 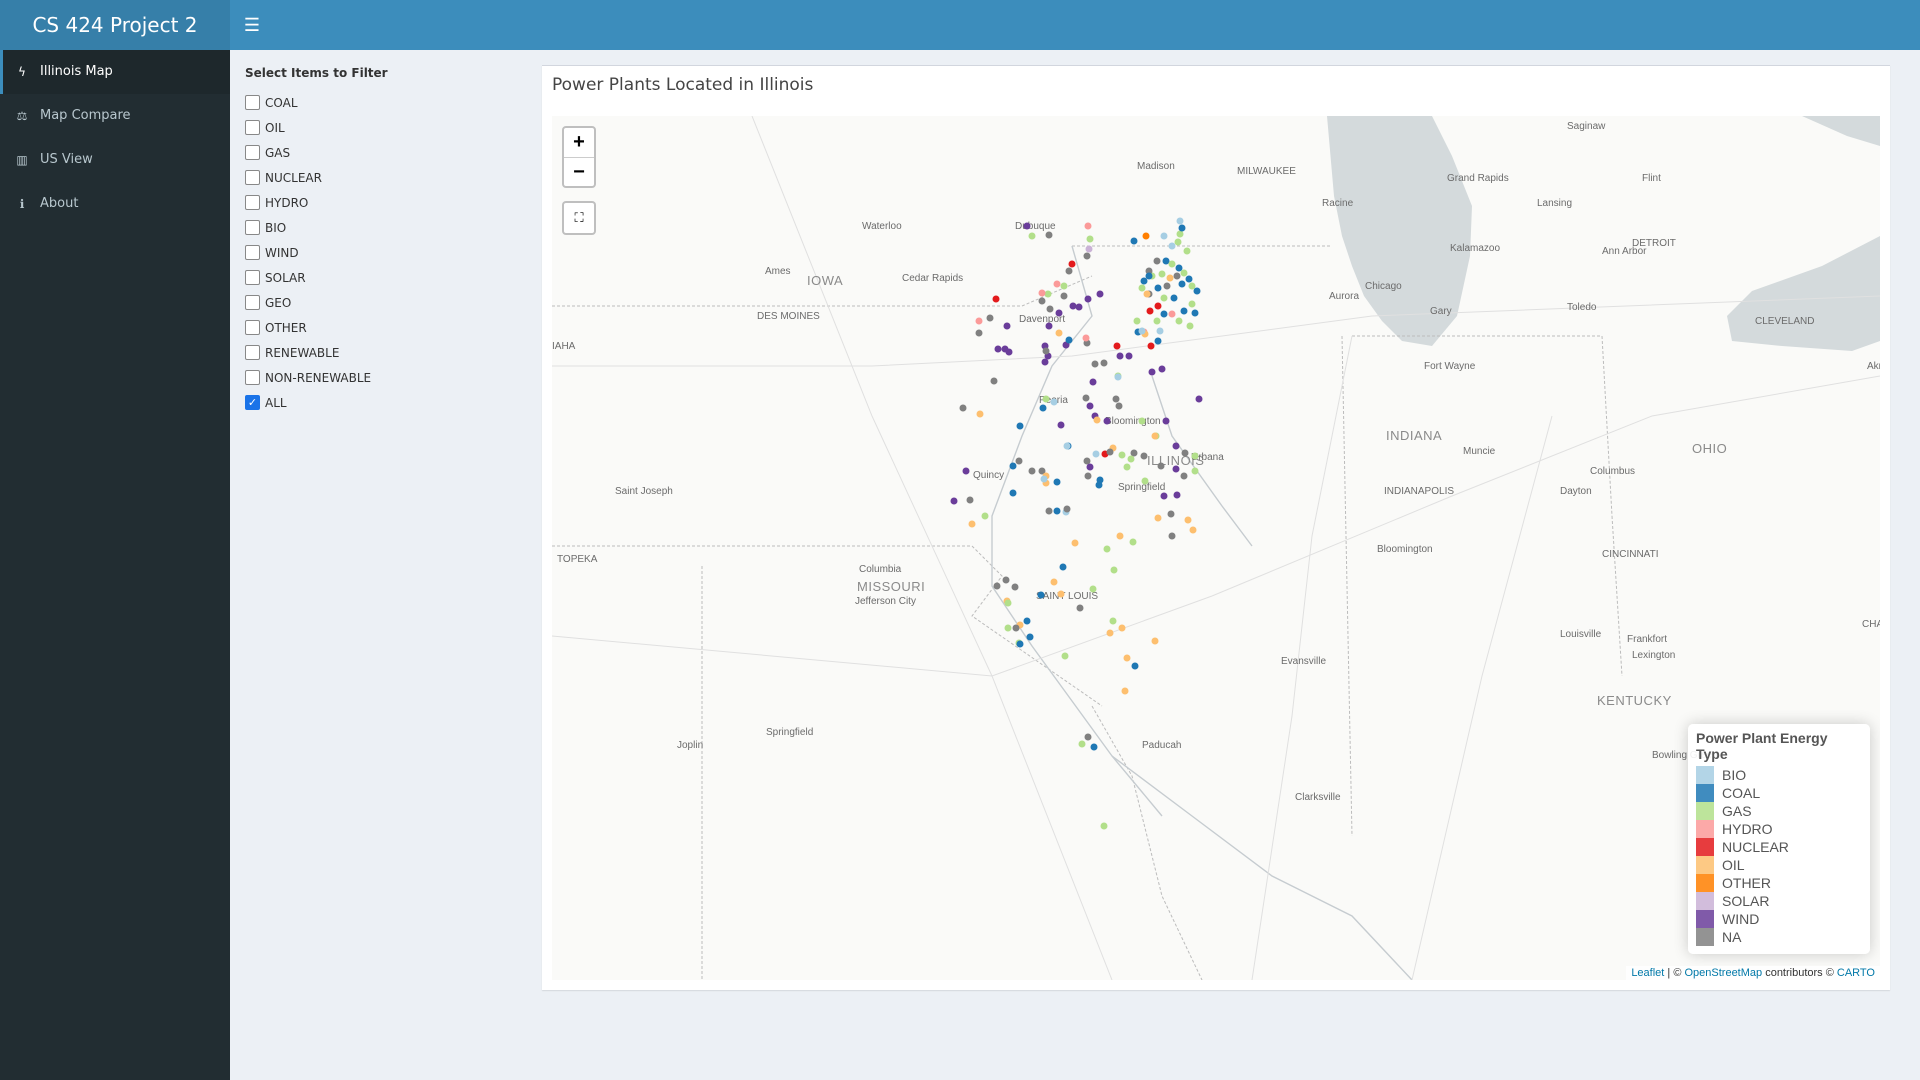 I want to click on sidebar-item-illinois-map: ϟ Illinois Map, so click(x=115, y=72).